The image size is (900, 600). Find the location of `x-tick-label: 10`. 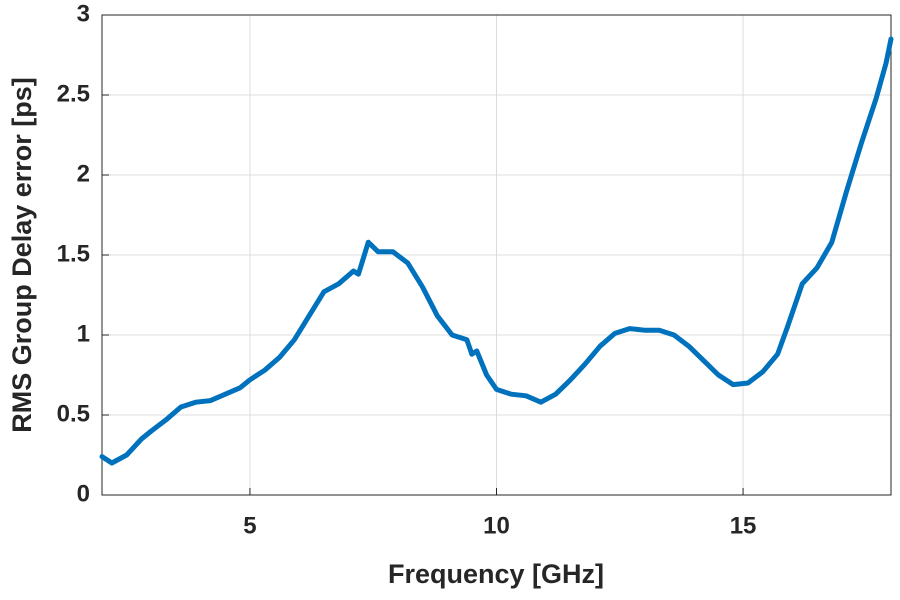

x-tick-label: 10 is located at coordinates (496, 525).